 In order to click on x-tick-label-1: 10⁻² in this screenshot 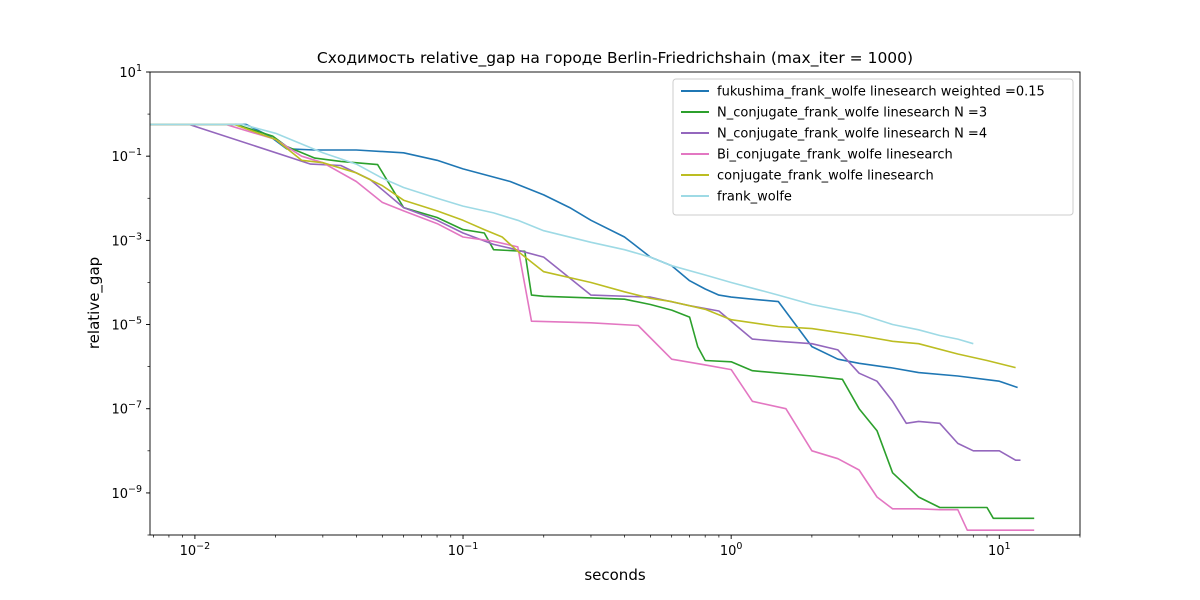, I will do `click(195, 550)`.